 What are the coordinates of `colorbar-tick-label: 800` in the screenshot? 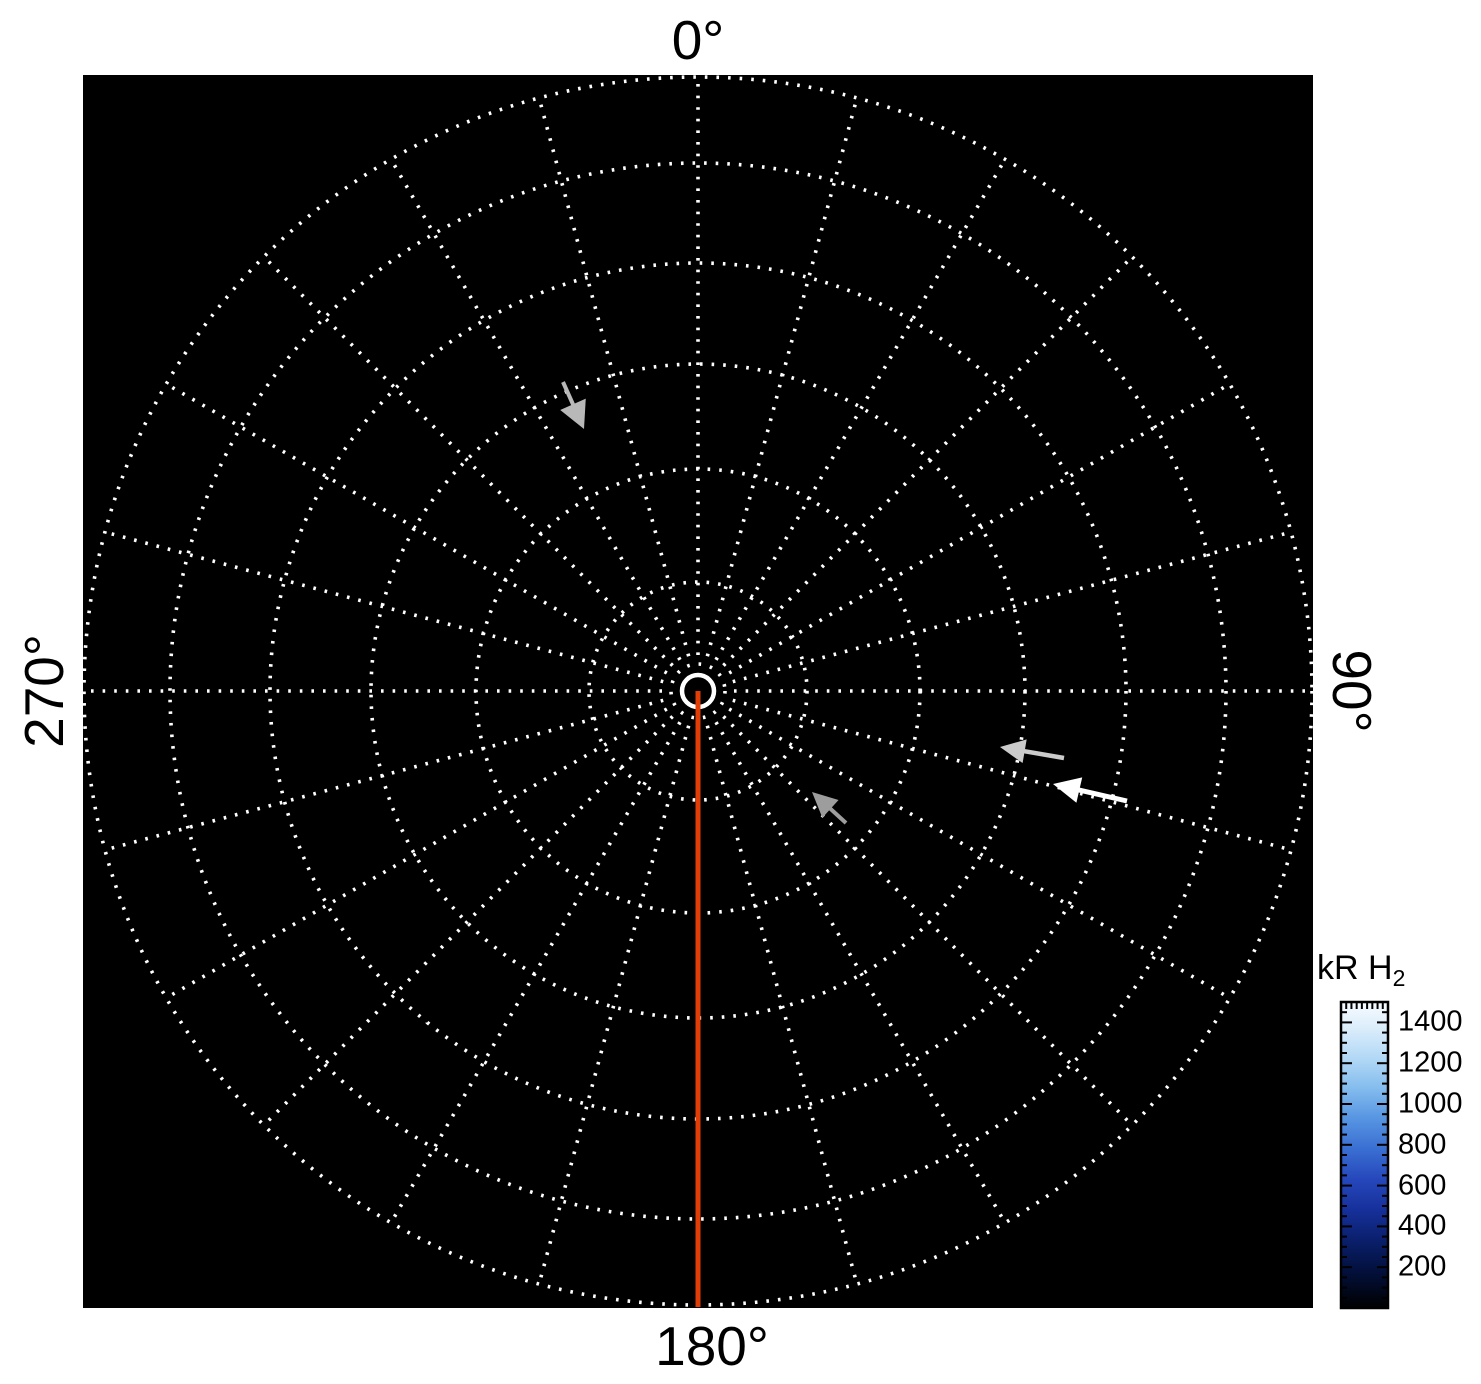 It's located at (1422, 1144).